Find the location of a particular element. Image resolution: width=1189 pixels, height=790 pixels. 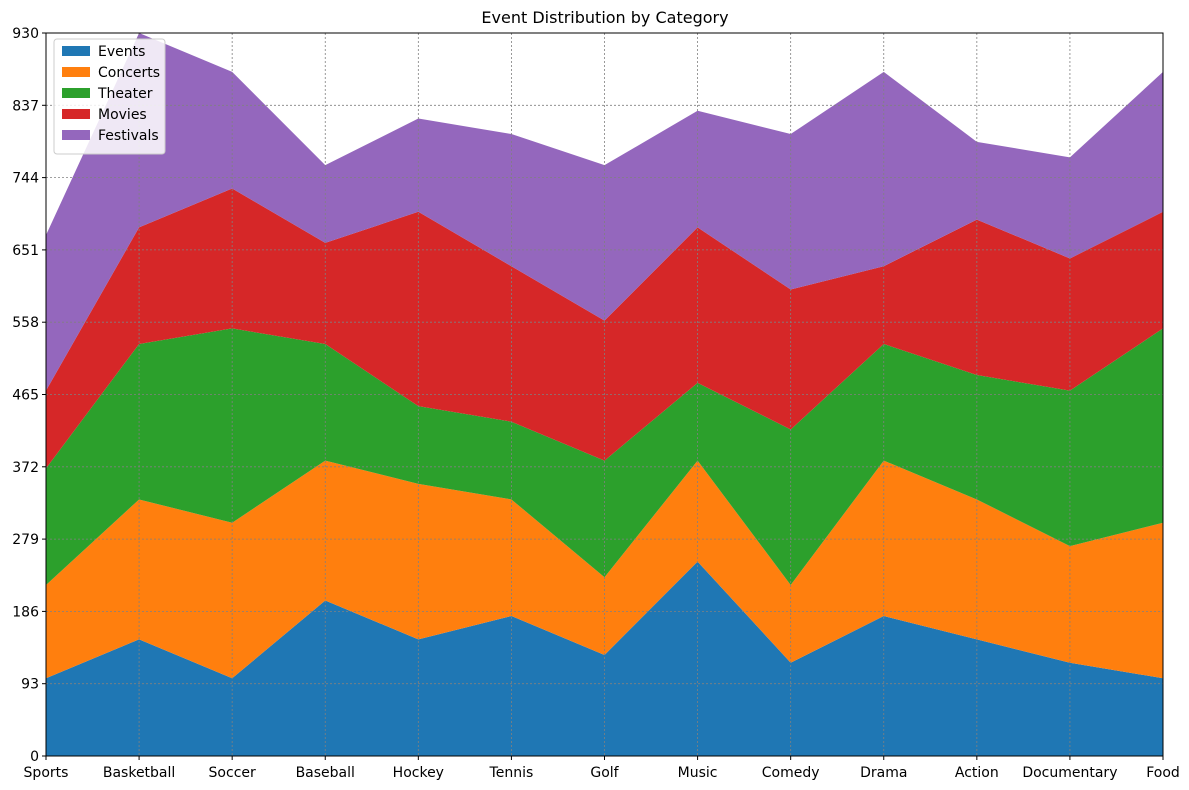

x-tick-label: Golf is located at coordinates (604, 773).